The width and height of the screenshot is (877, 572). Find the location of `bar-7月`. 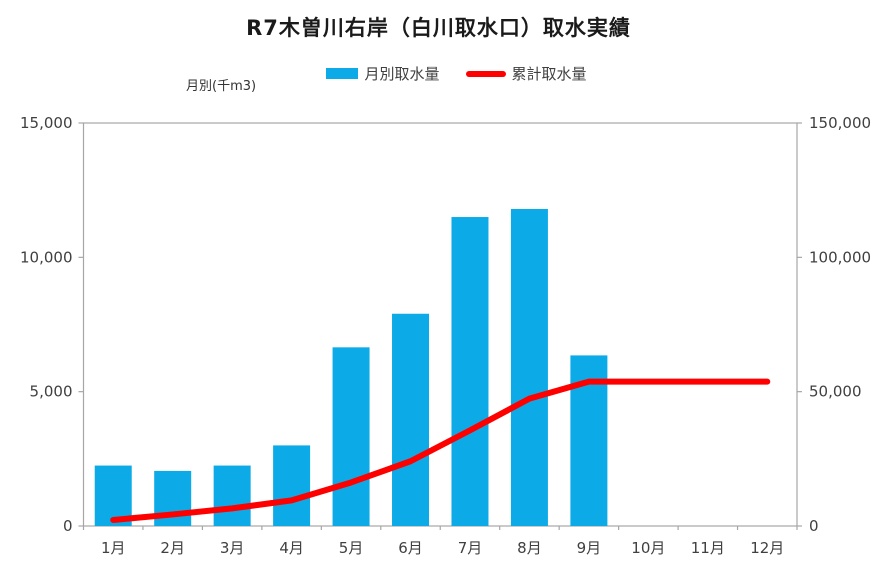

bar-7月 is located at coordinates (470, 372).